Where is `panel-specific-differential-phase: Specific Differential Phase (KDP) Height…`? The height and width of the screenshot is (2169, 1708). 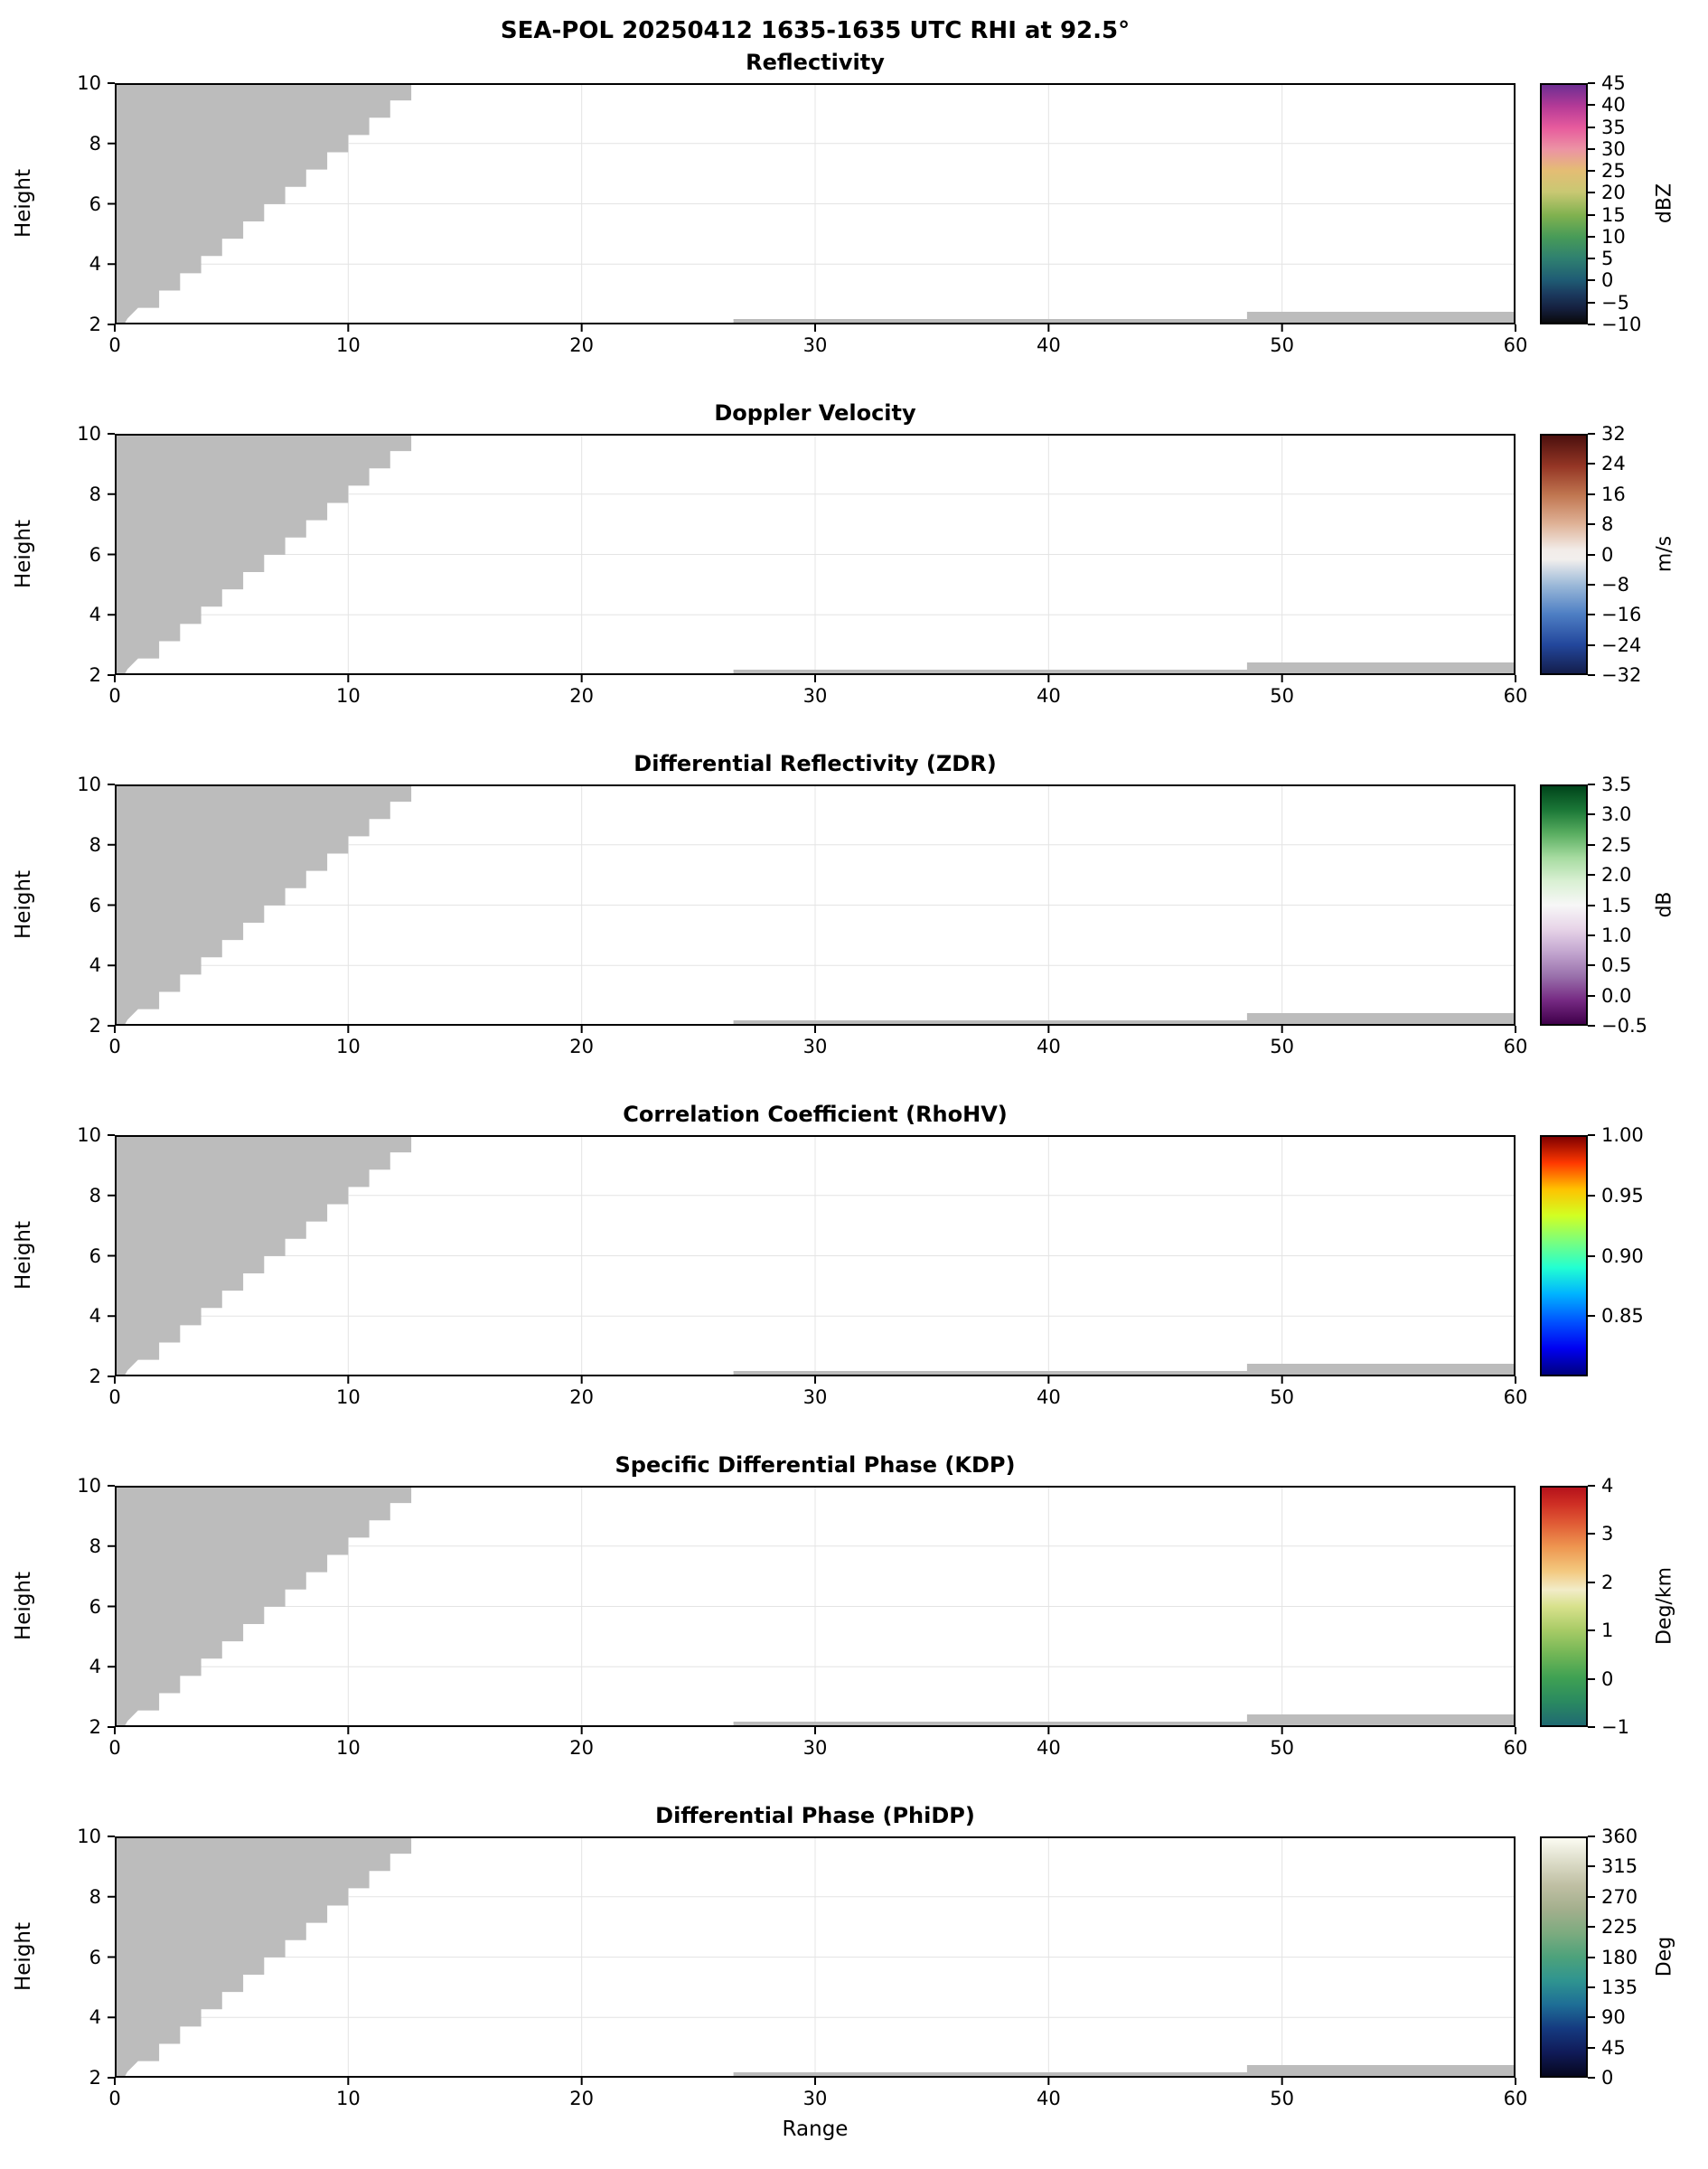 panel-specific-differential-phase: Specific Differential Phase (KDP) Height… is located at coordinates (854, 1606).